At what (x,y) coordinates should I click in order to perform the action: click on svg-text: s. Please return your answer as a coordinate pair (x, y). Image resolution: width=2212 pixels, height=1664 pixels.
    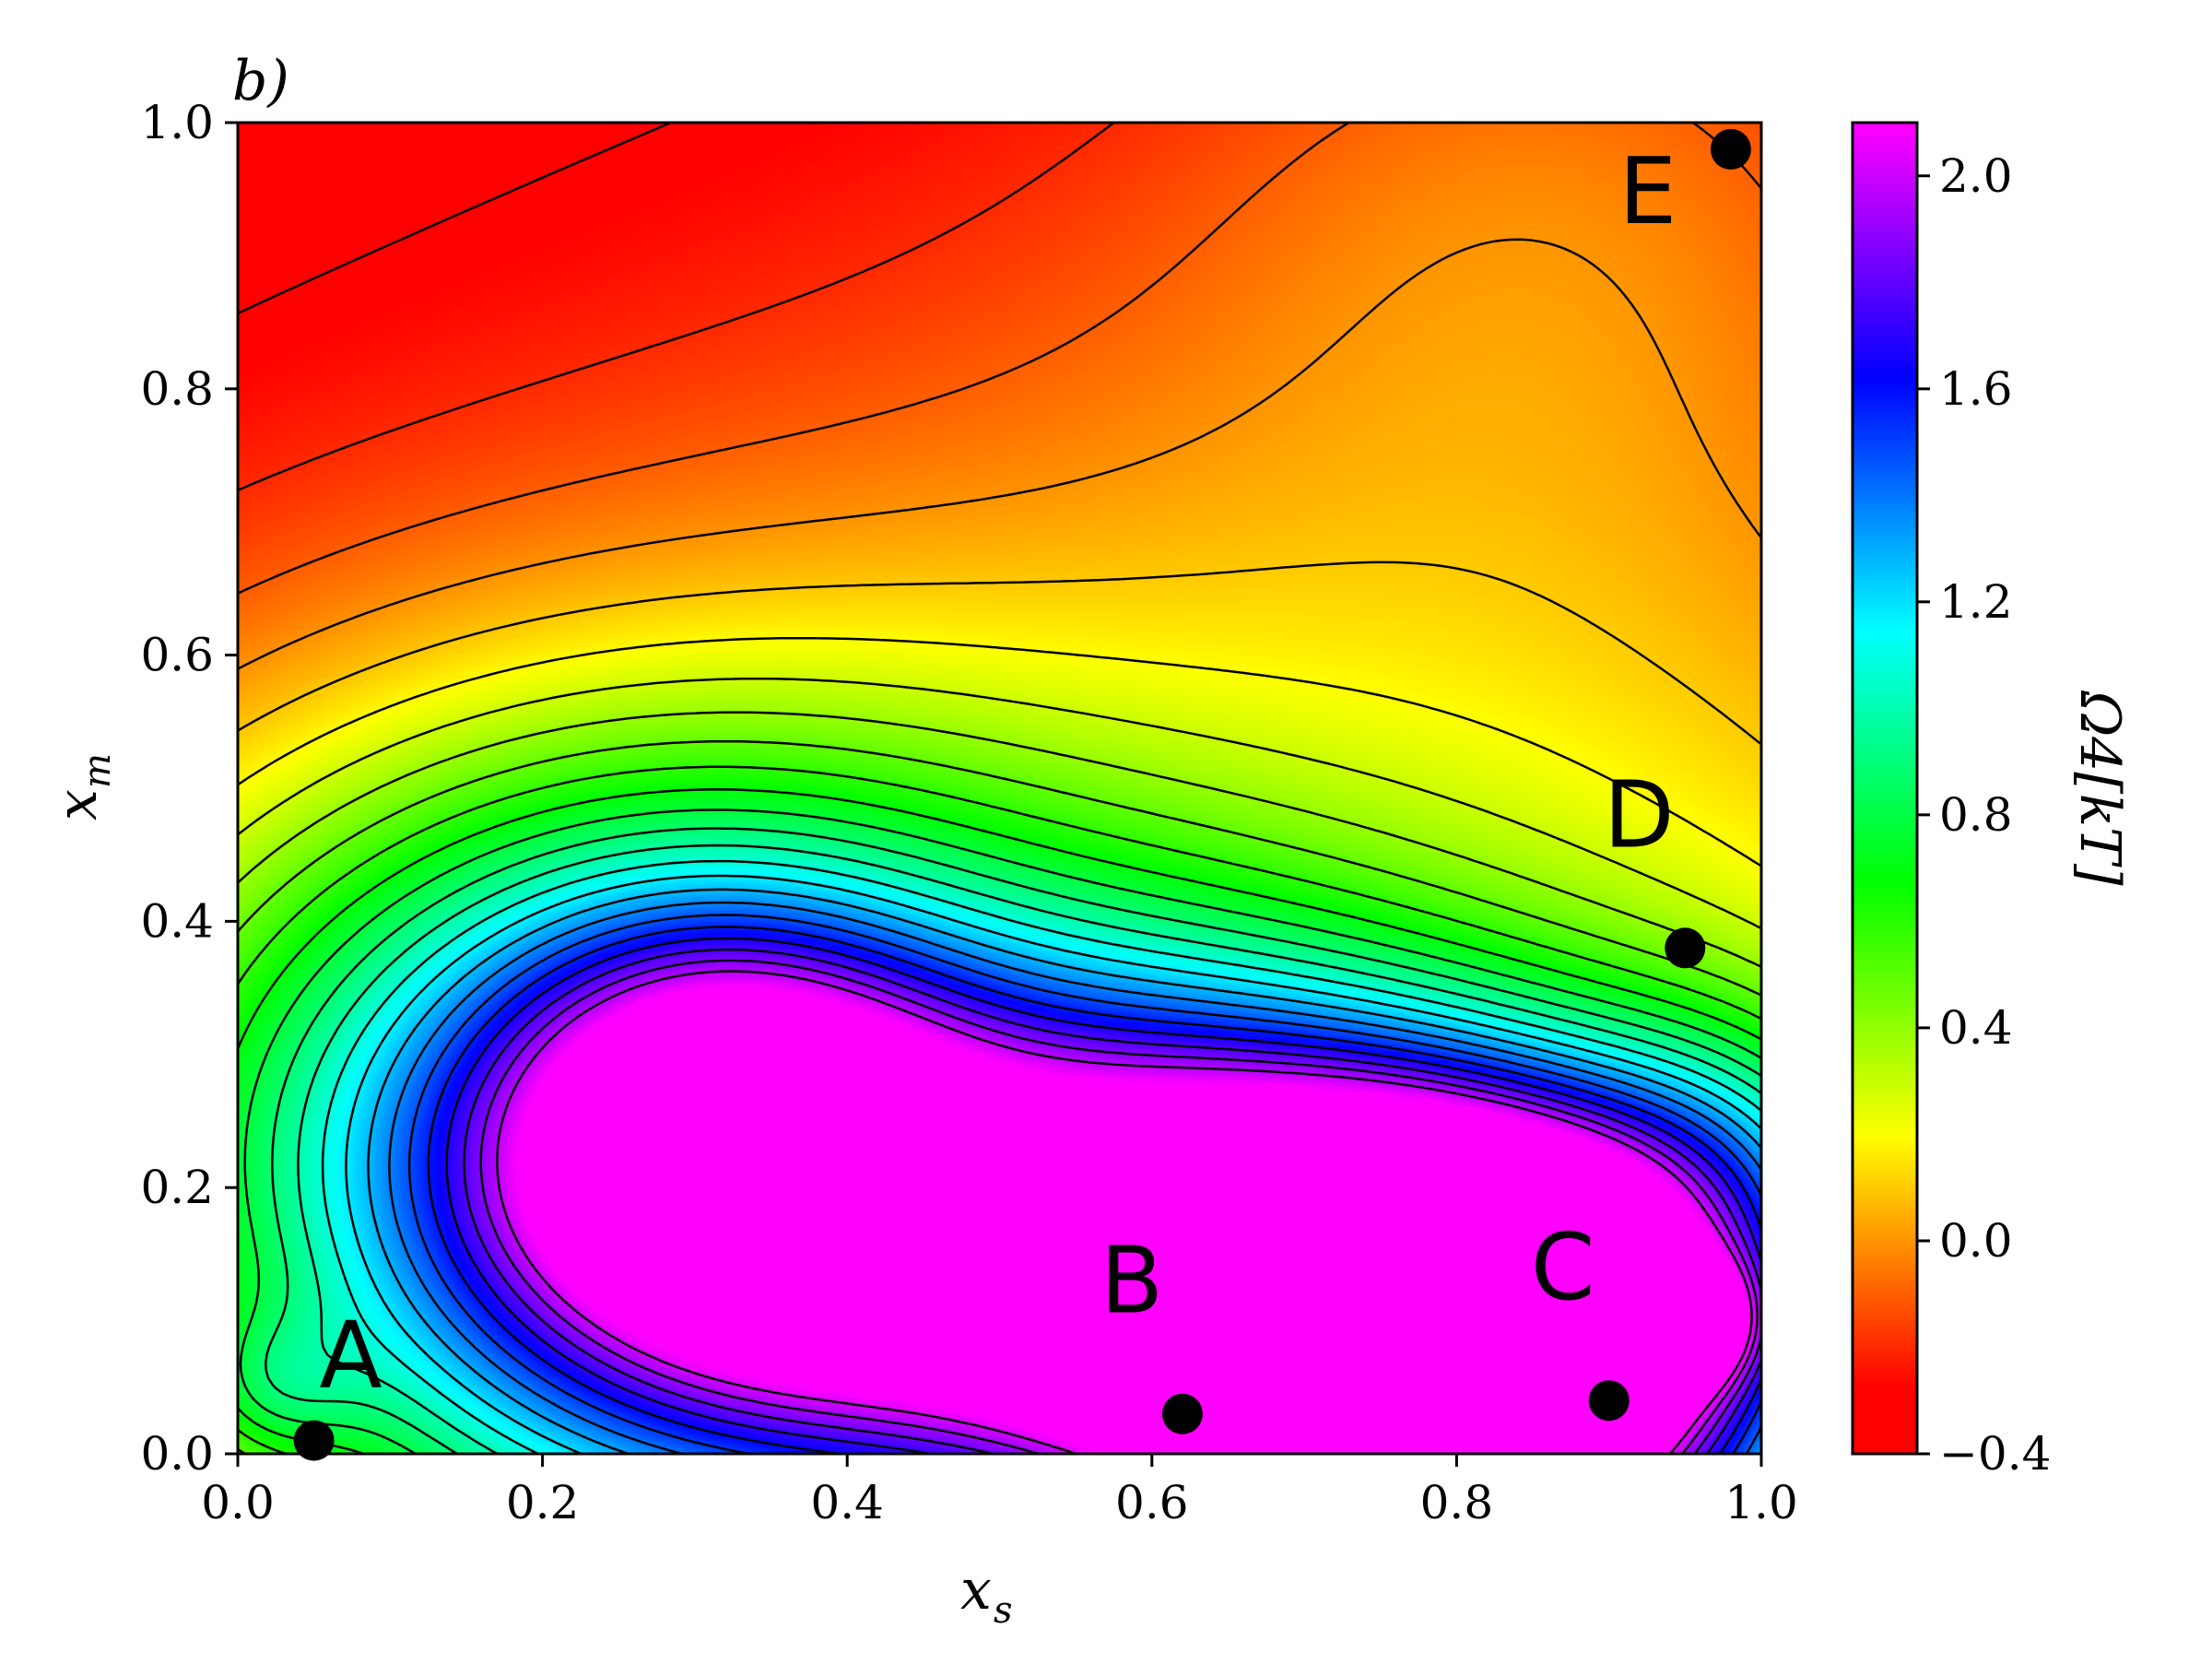
    Looking at the image, I should click on (1003, 1610).